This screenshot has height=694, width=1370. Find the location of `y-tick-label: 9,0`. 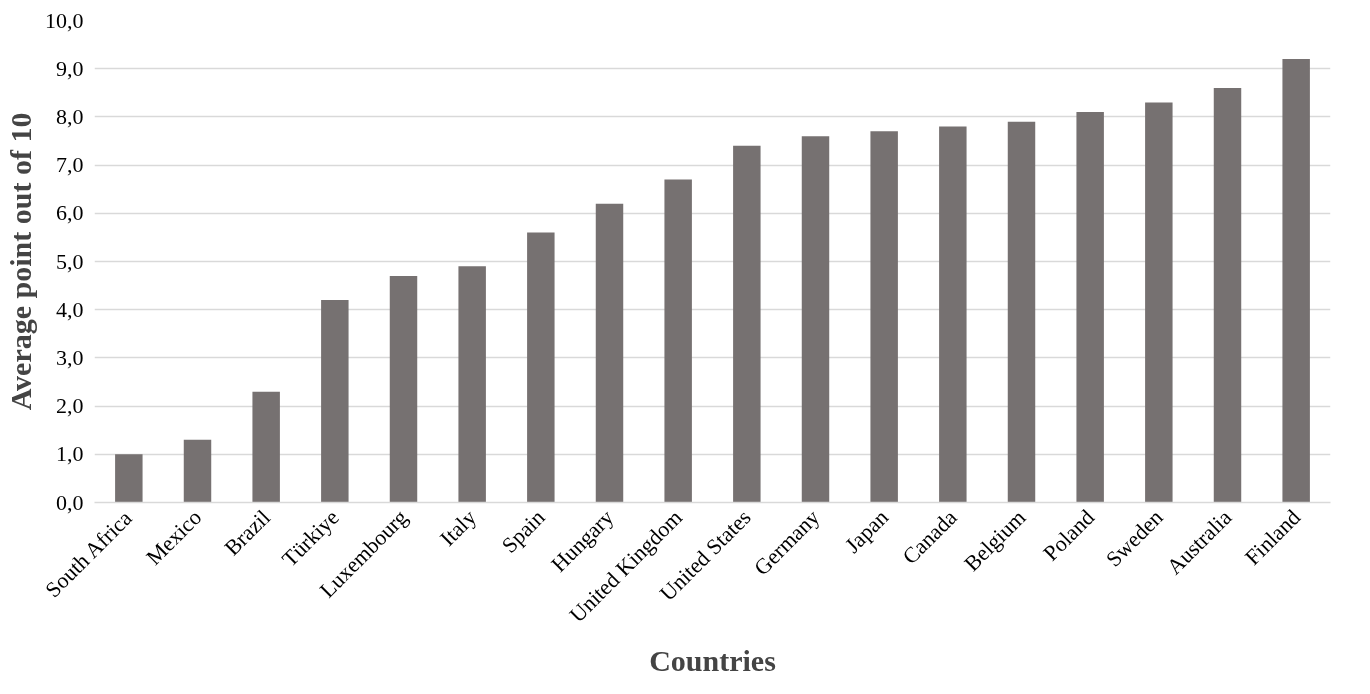

y-tick-label: 9,0 is located at coordinates (70, 68).